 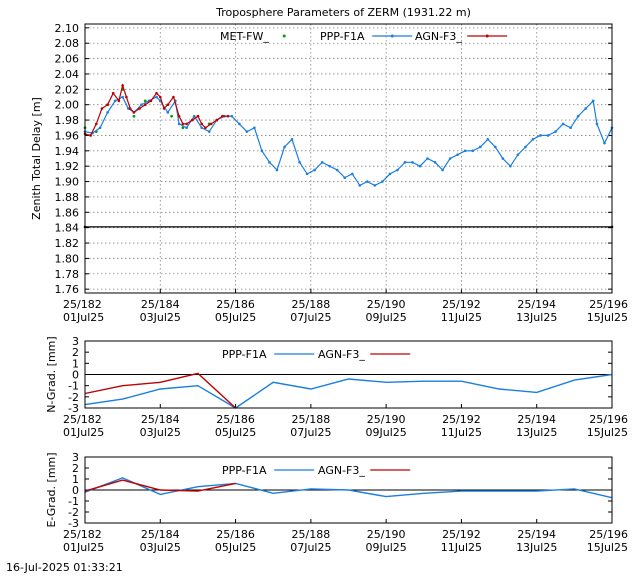 What do you see at coordinates (67, 151) in the screenshot?
I see `y-tick-label: 1.94` at bounding box center [67, 151].